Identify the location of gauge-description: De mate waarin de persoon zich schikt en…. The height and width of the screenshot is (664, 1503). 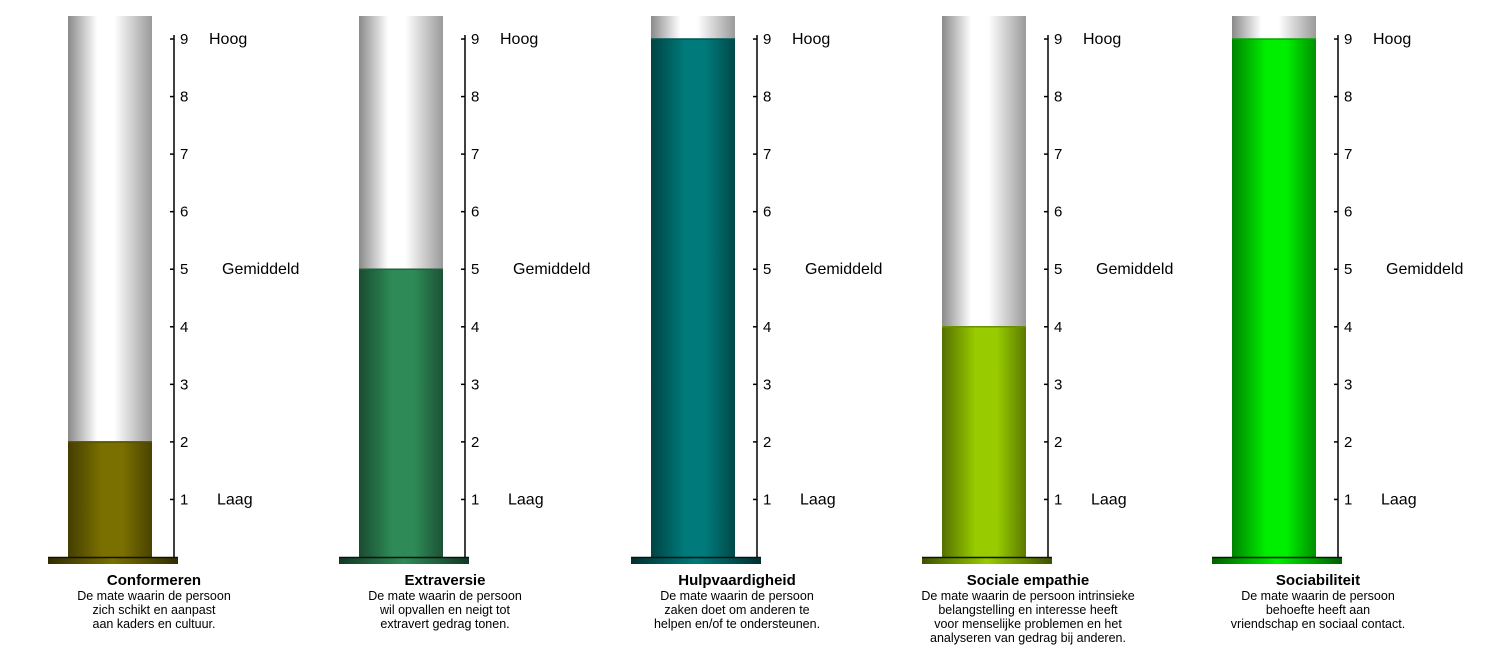
(154, 610).